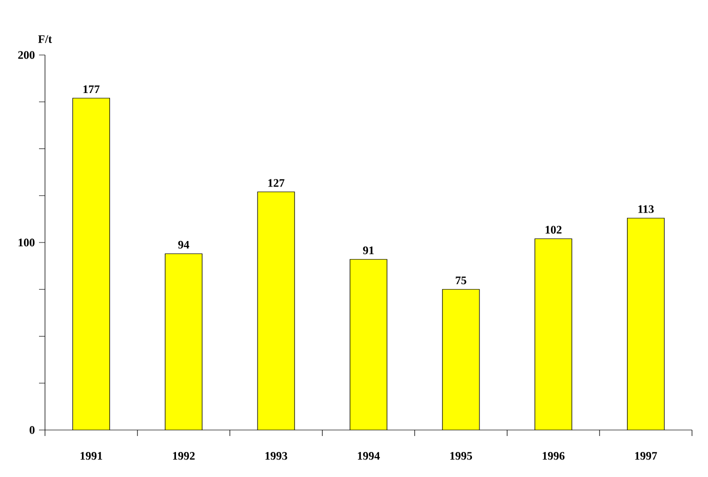 This screenshot has width=708, height=477. I want to click on data-label: 113, so click(646, 209).